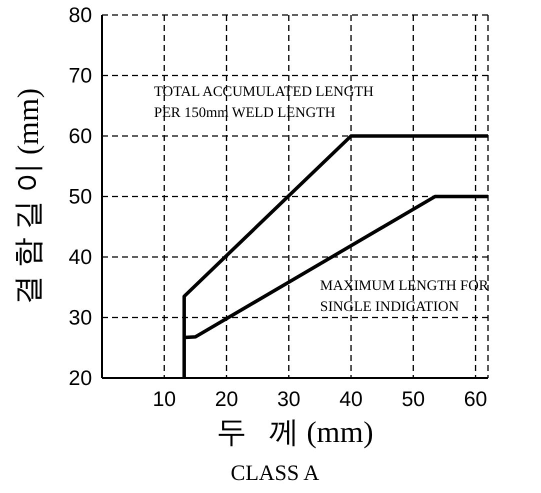 The width and height of the screenshot is (541, 493). What do you see at coordinates (275, 472) in the screenshot?
I see `text: CLASS A` at bounding box center [275, 472].